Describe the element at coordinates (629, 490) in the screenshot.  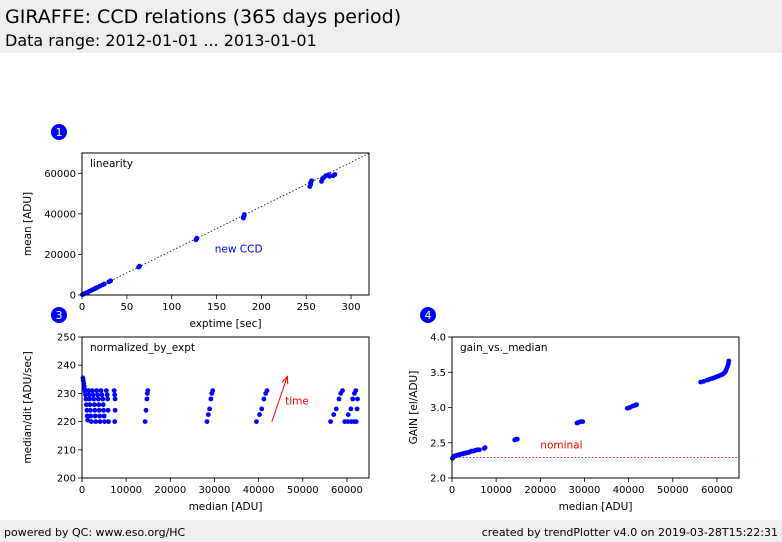
I see `gain_vs_median-xtick-label-4: 40000` at that location.